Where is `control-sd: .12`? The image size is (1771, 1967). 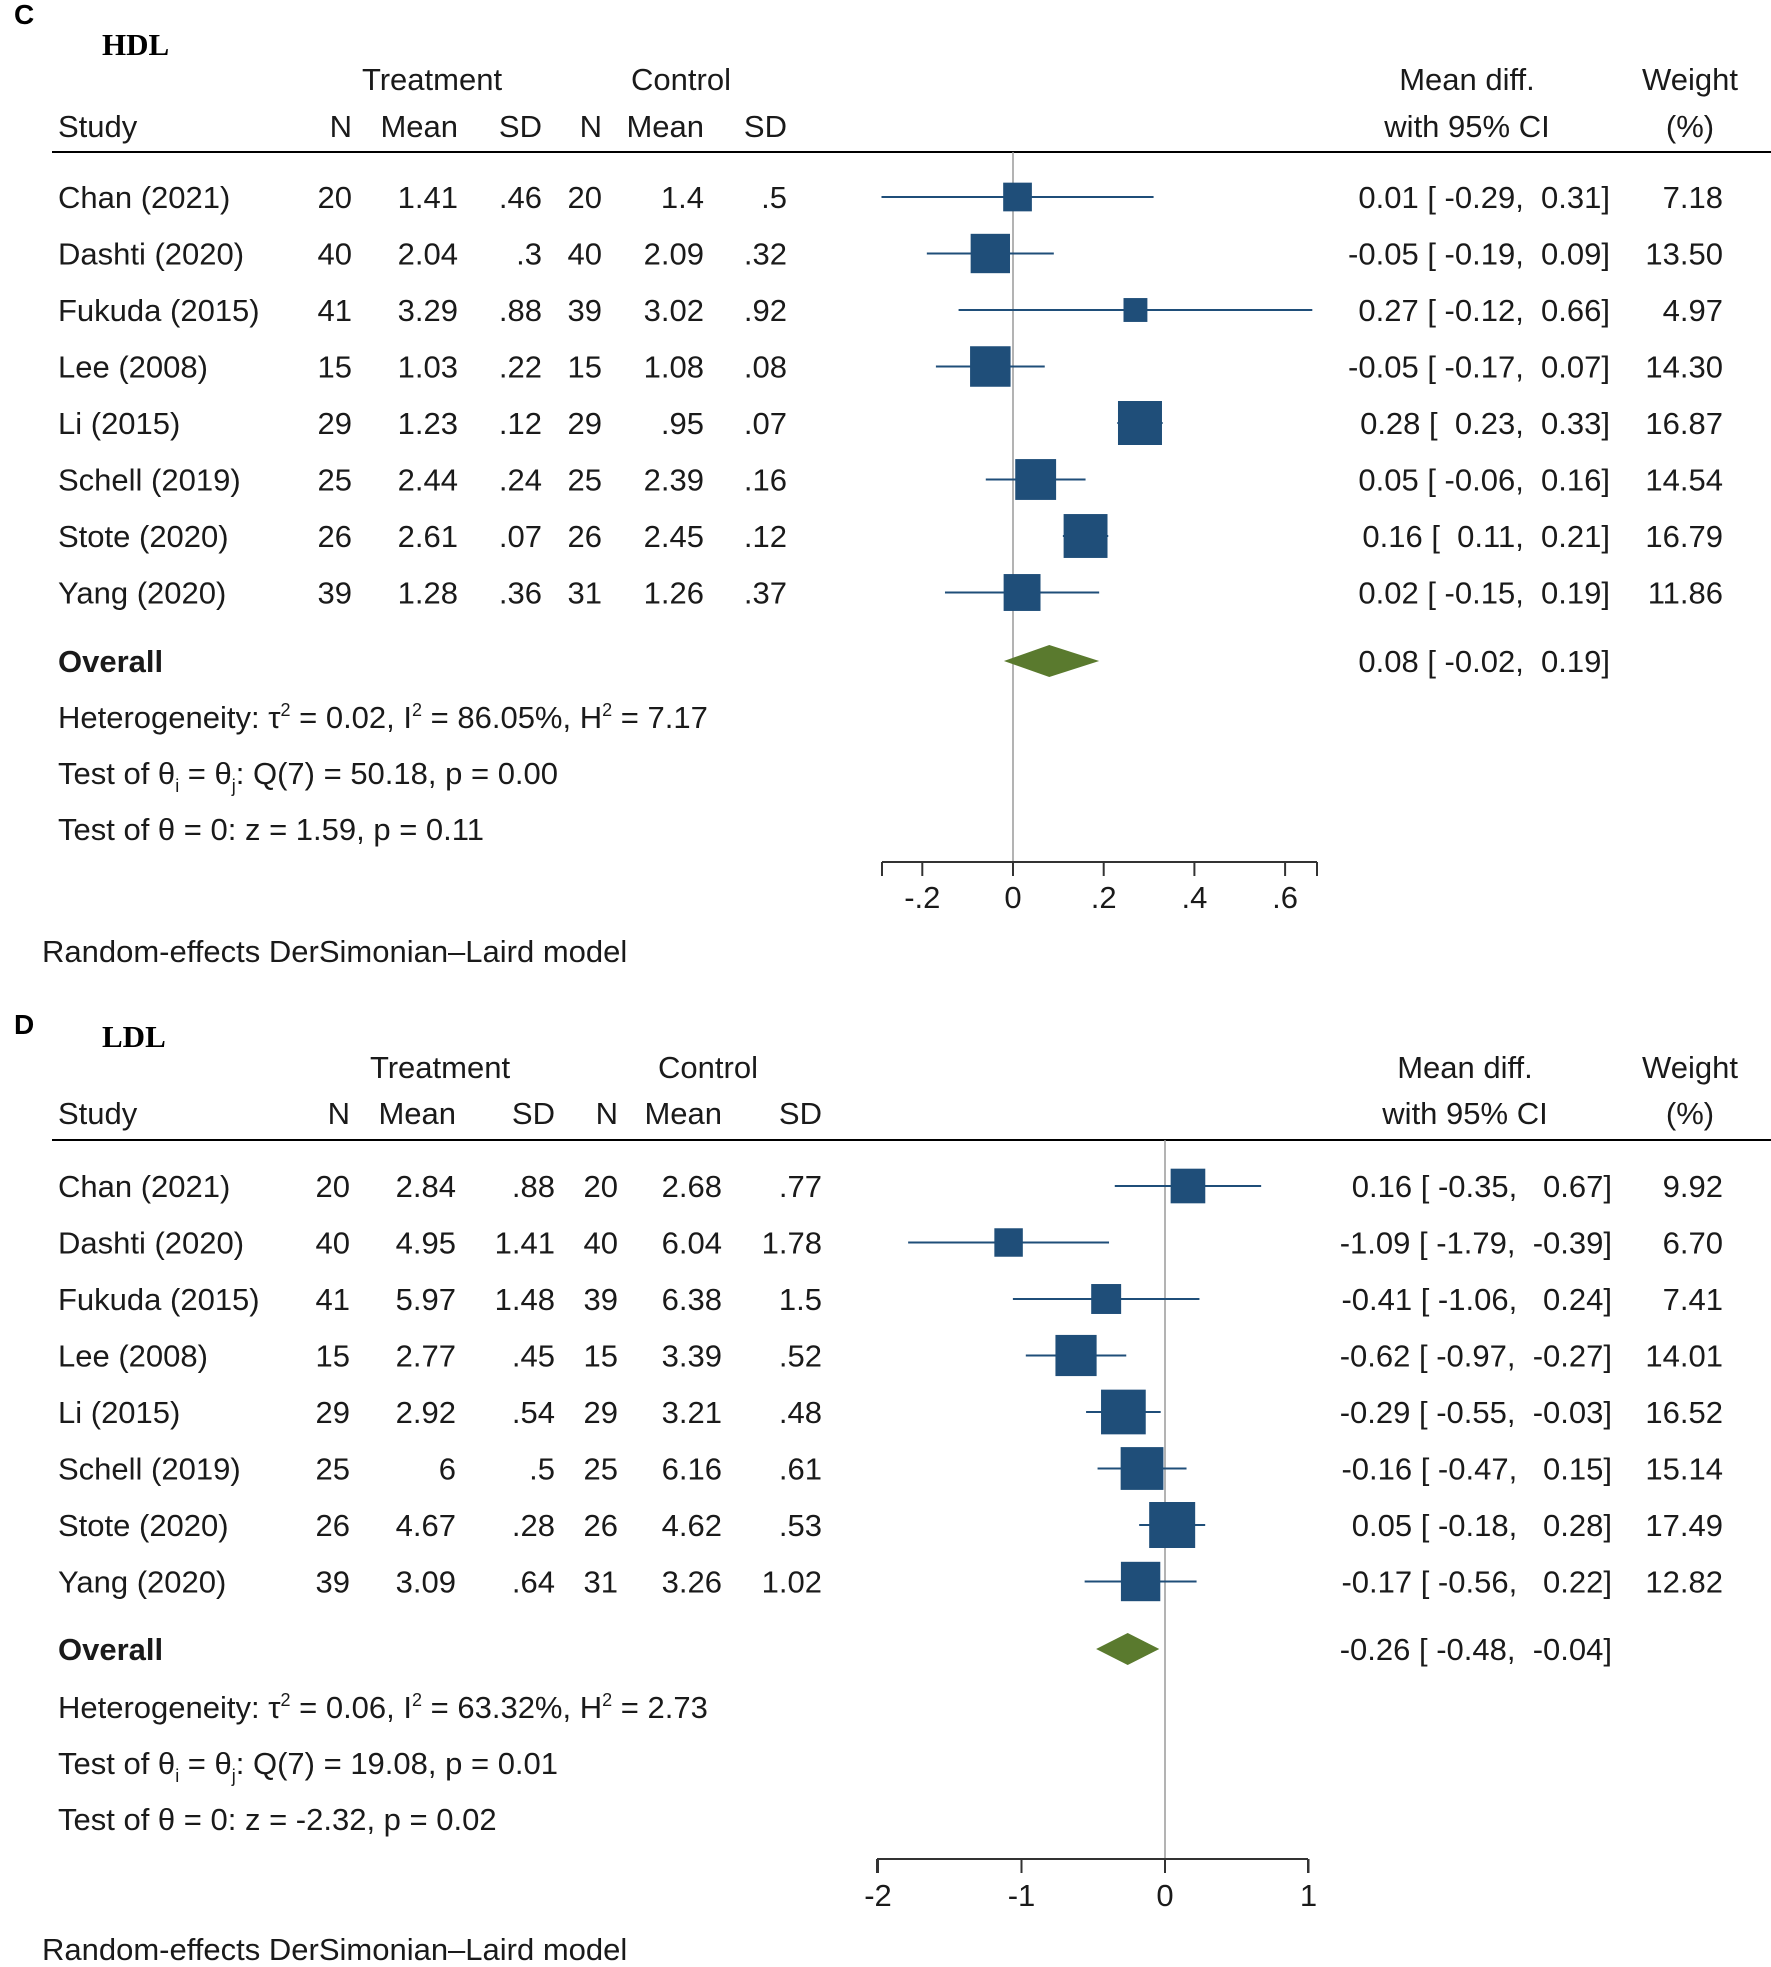
control-sd: .12 is located at coordinates (765, 536).